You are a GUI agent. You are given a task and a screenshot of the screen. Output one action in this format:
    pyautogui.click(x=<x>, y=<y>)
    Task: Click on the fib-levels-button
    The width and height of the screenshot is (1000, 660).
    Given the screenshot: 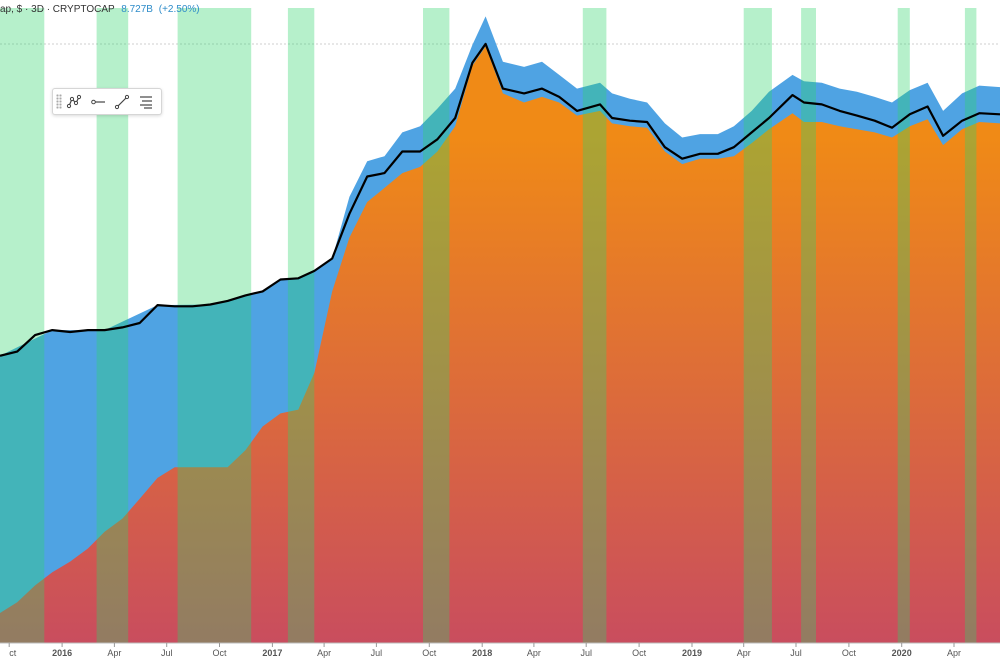 What is the action you would take?
    pyautogui.click(x=146, y=101)
    